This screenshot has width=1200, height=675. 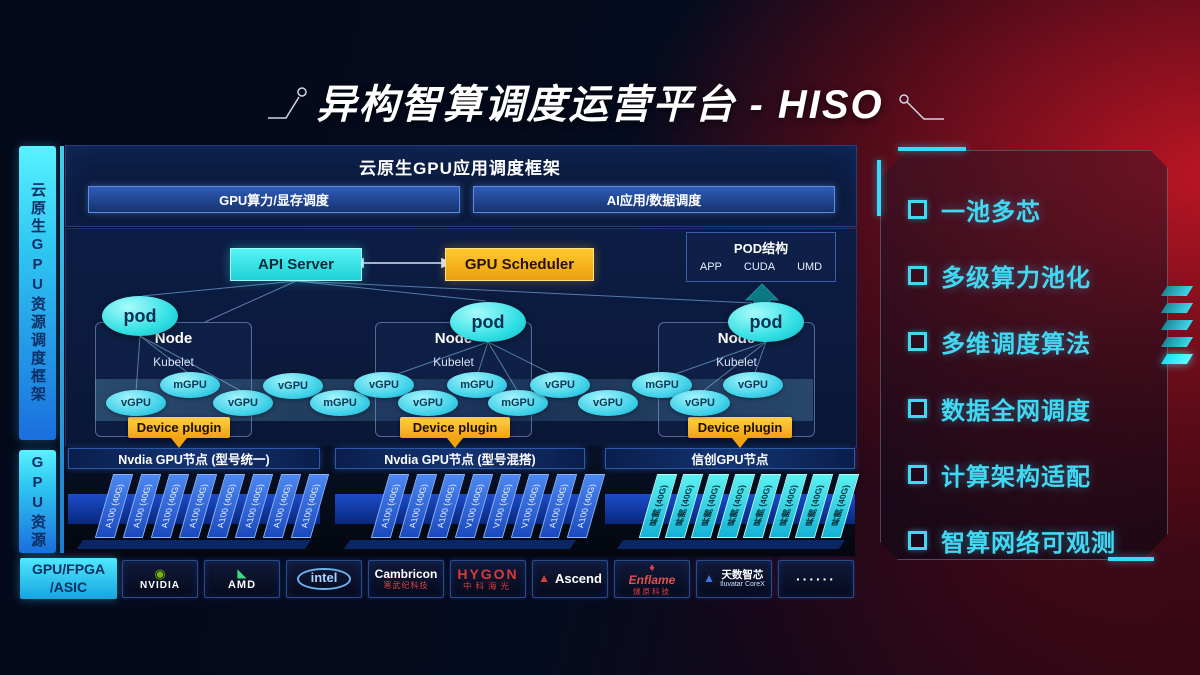 What do you see at coordinates (179, 427) in the screenshot?
I see `device-plugin-1: Device plugin` at bounding box center [179, 427].